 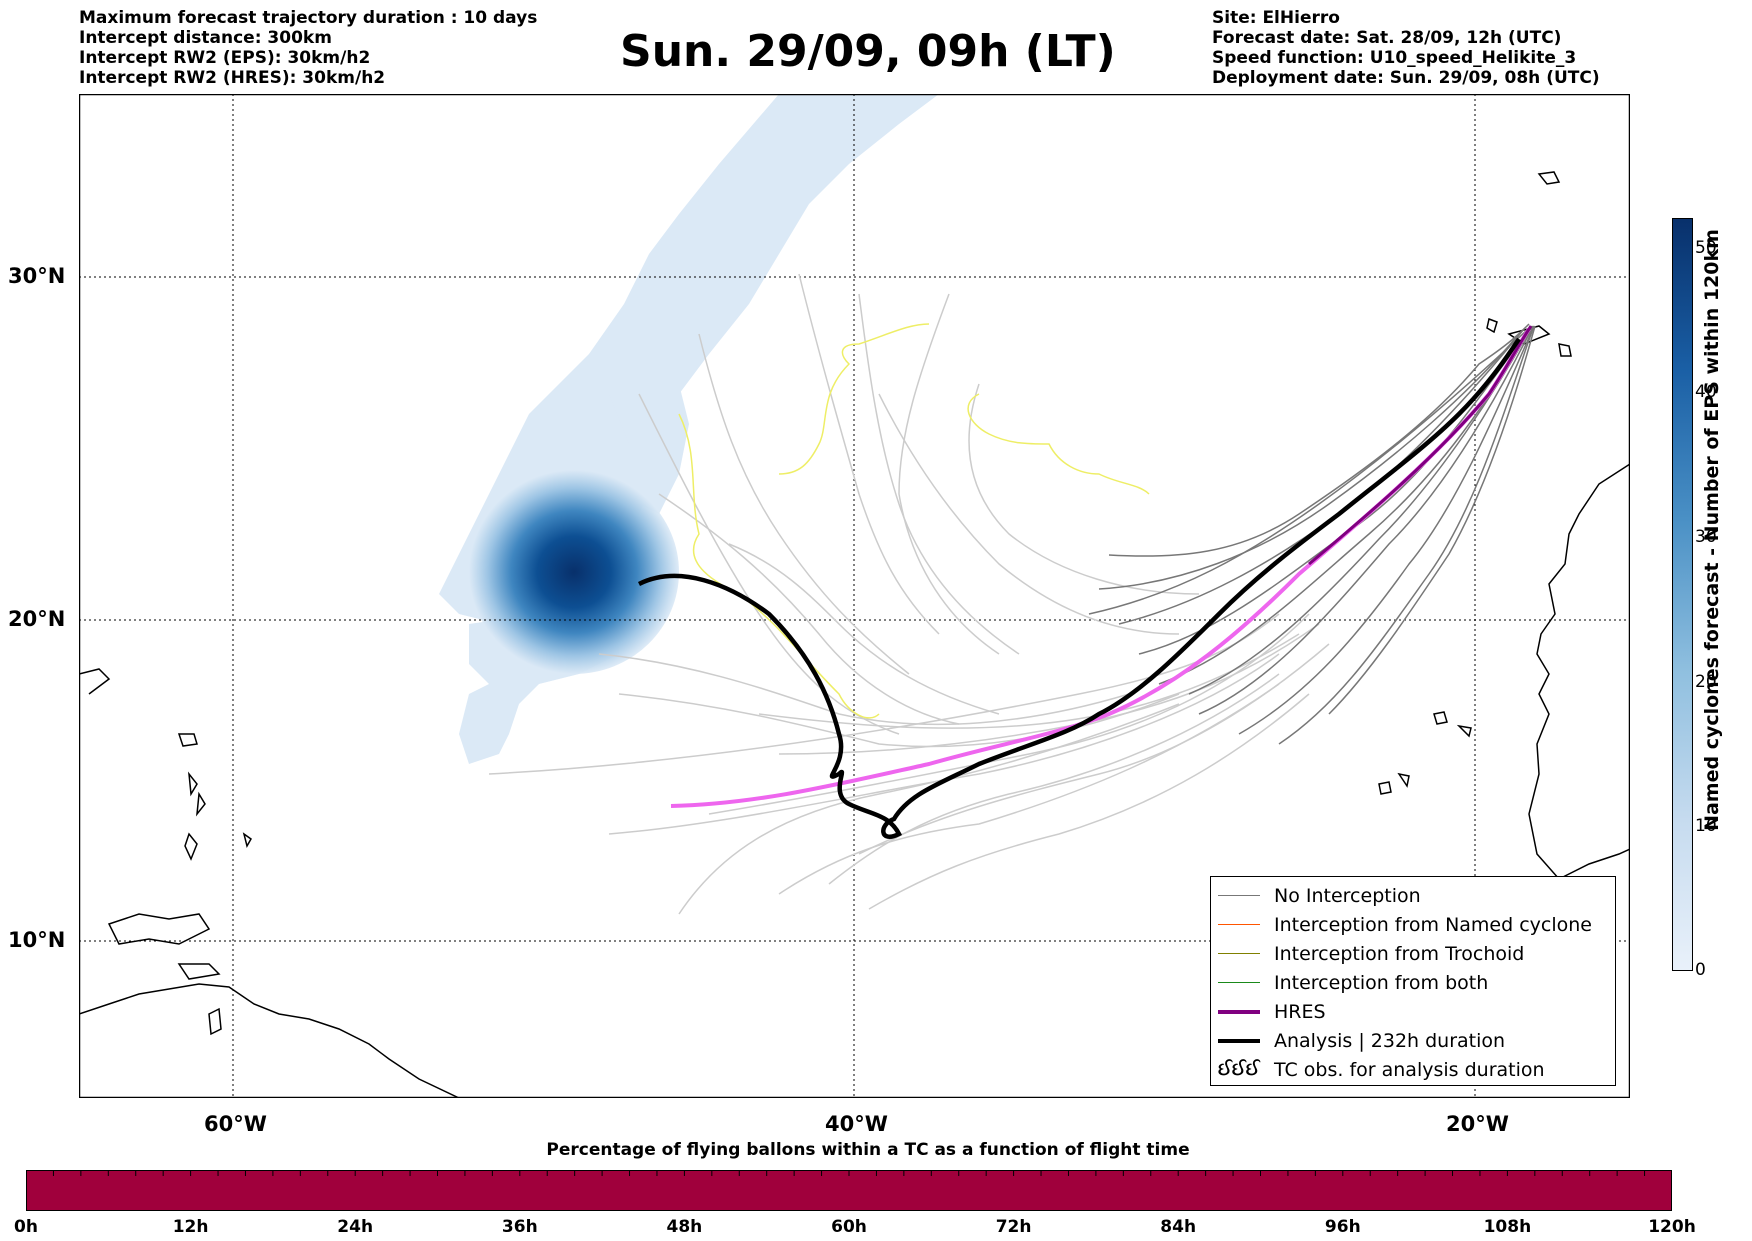 I want to click on flight-time-tick: 36h, so click(x=519, y=1227).